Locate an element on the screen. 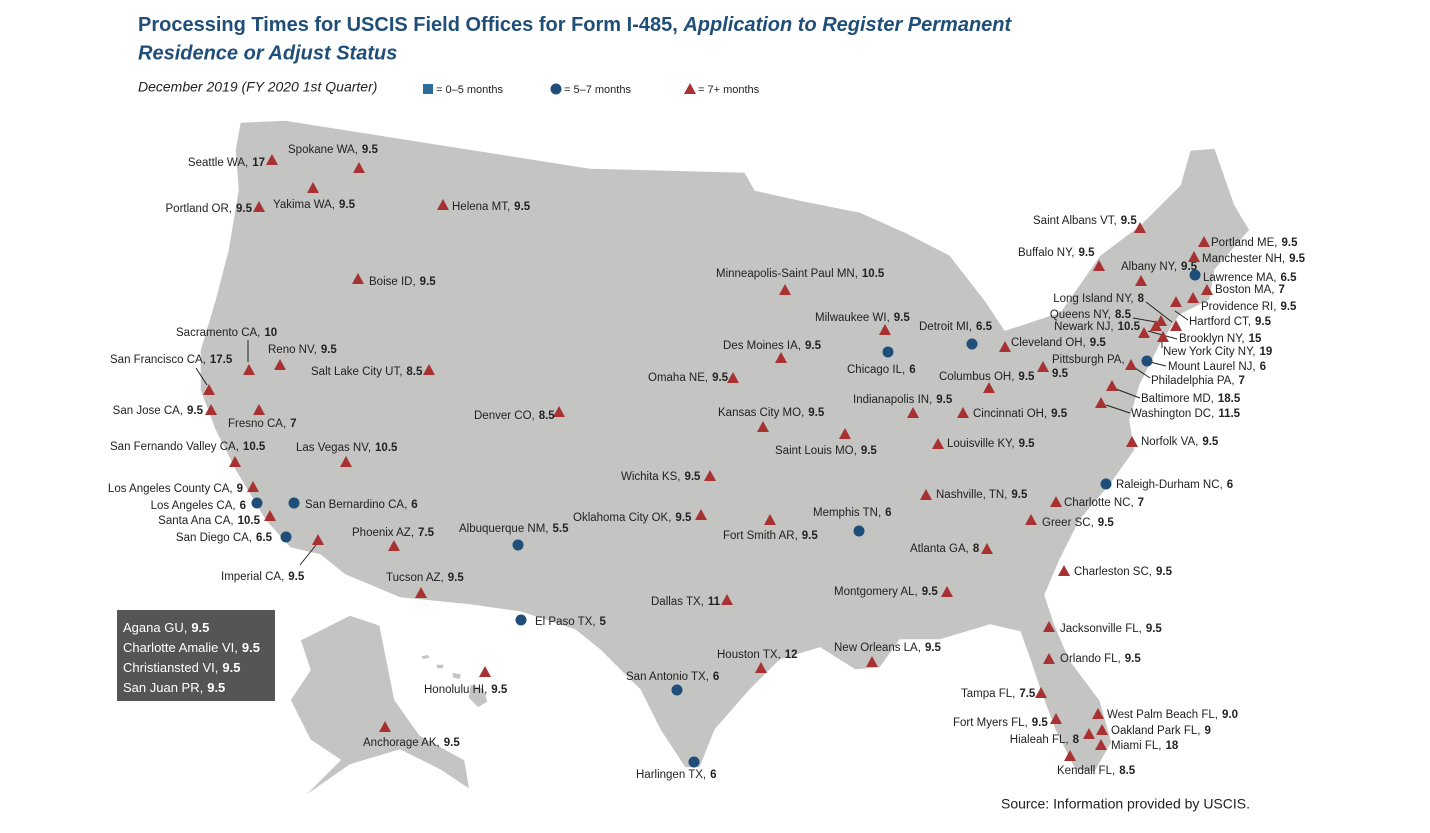 This screenshot has width=1430, height=833. office: Oakland Park FL, 9 is located at coordinates (1153, 730).